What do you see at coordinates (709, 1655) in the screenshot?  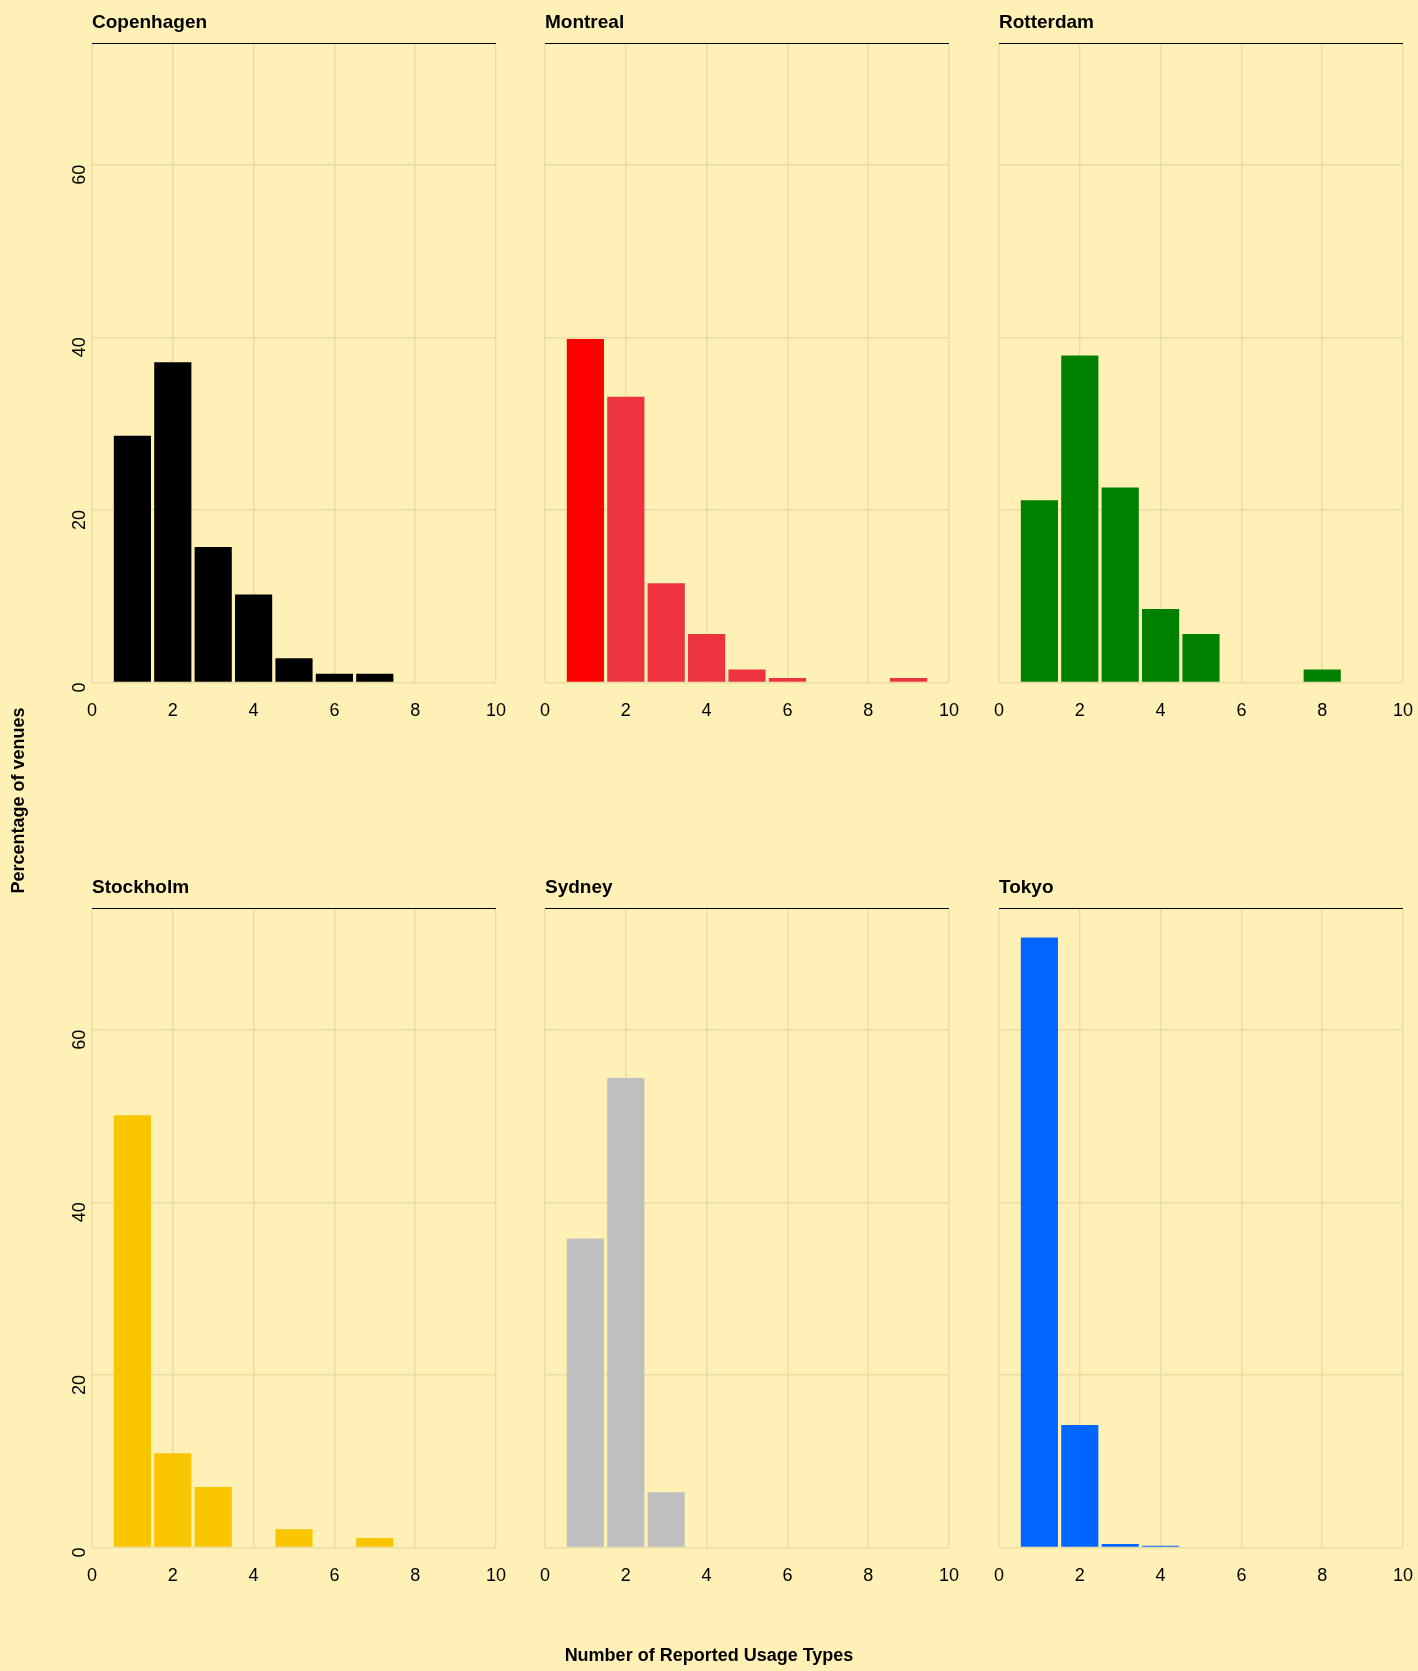 I see `x-axis-title: Number of Reported Usage Types` at bounding box center [709, 1655].